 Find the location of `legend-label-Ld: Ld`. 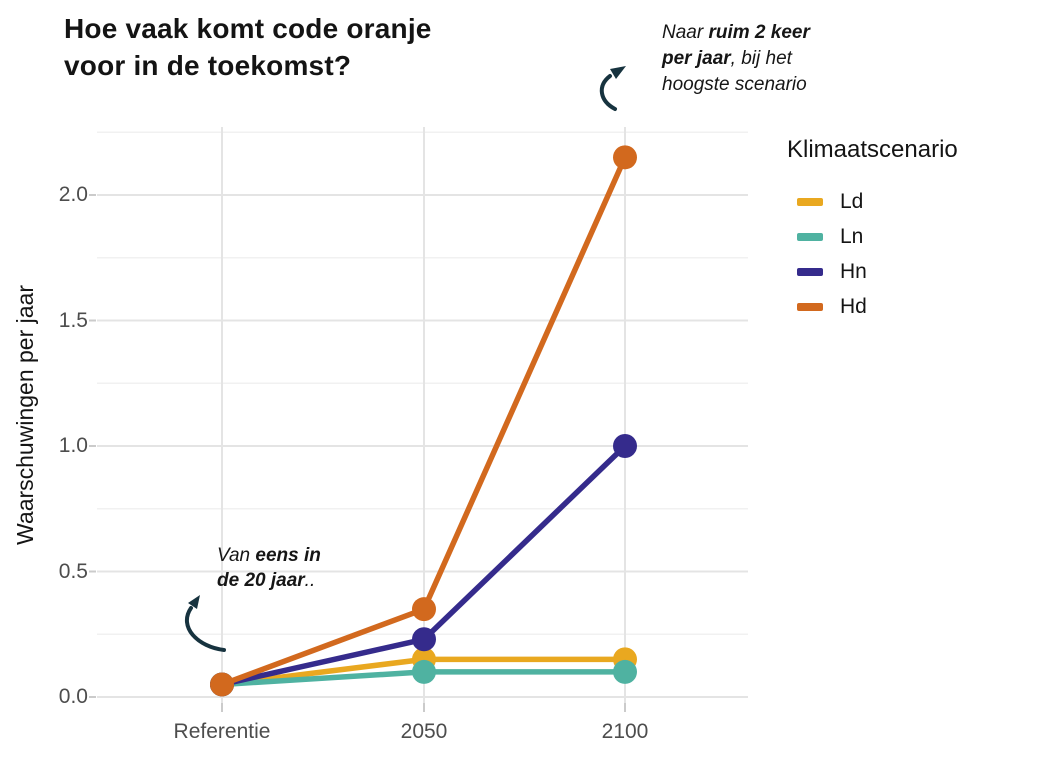

legend-label-Ld: Ld is located at coordinates (852, 201).